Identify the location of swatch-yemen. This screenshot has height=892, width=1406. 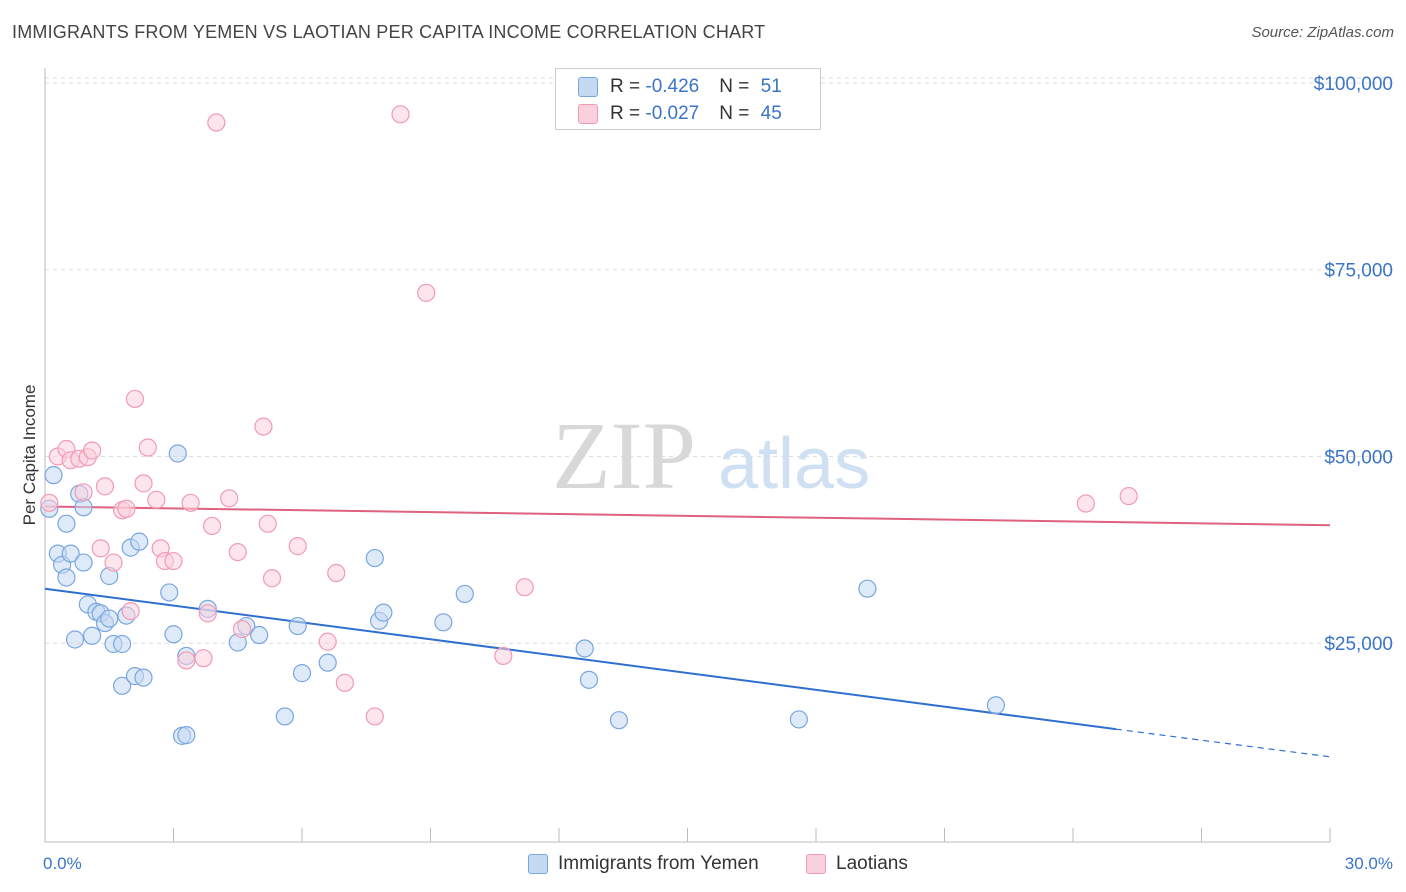
(588, 87).